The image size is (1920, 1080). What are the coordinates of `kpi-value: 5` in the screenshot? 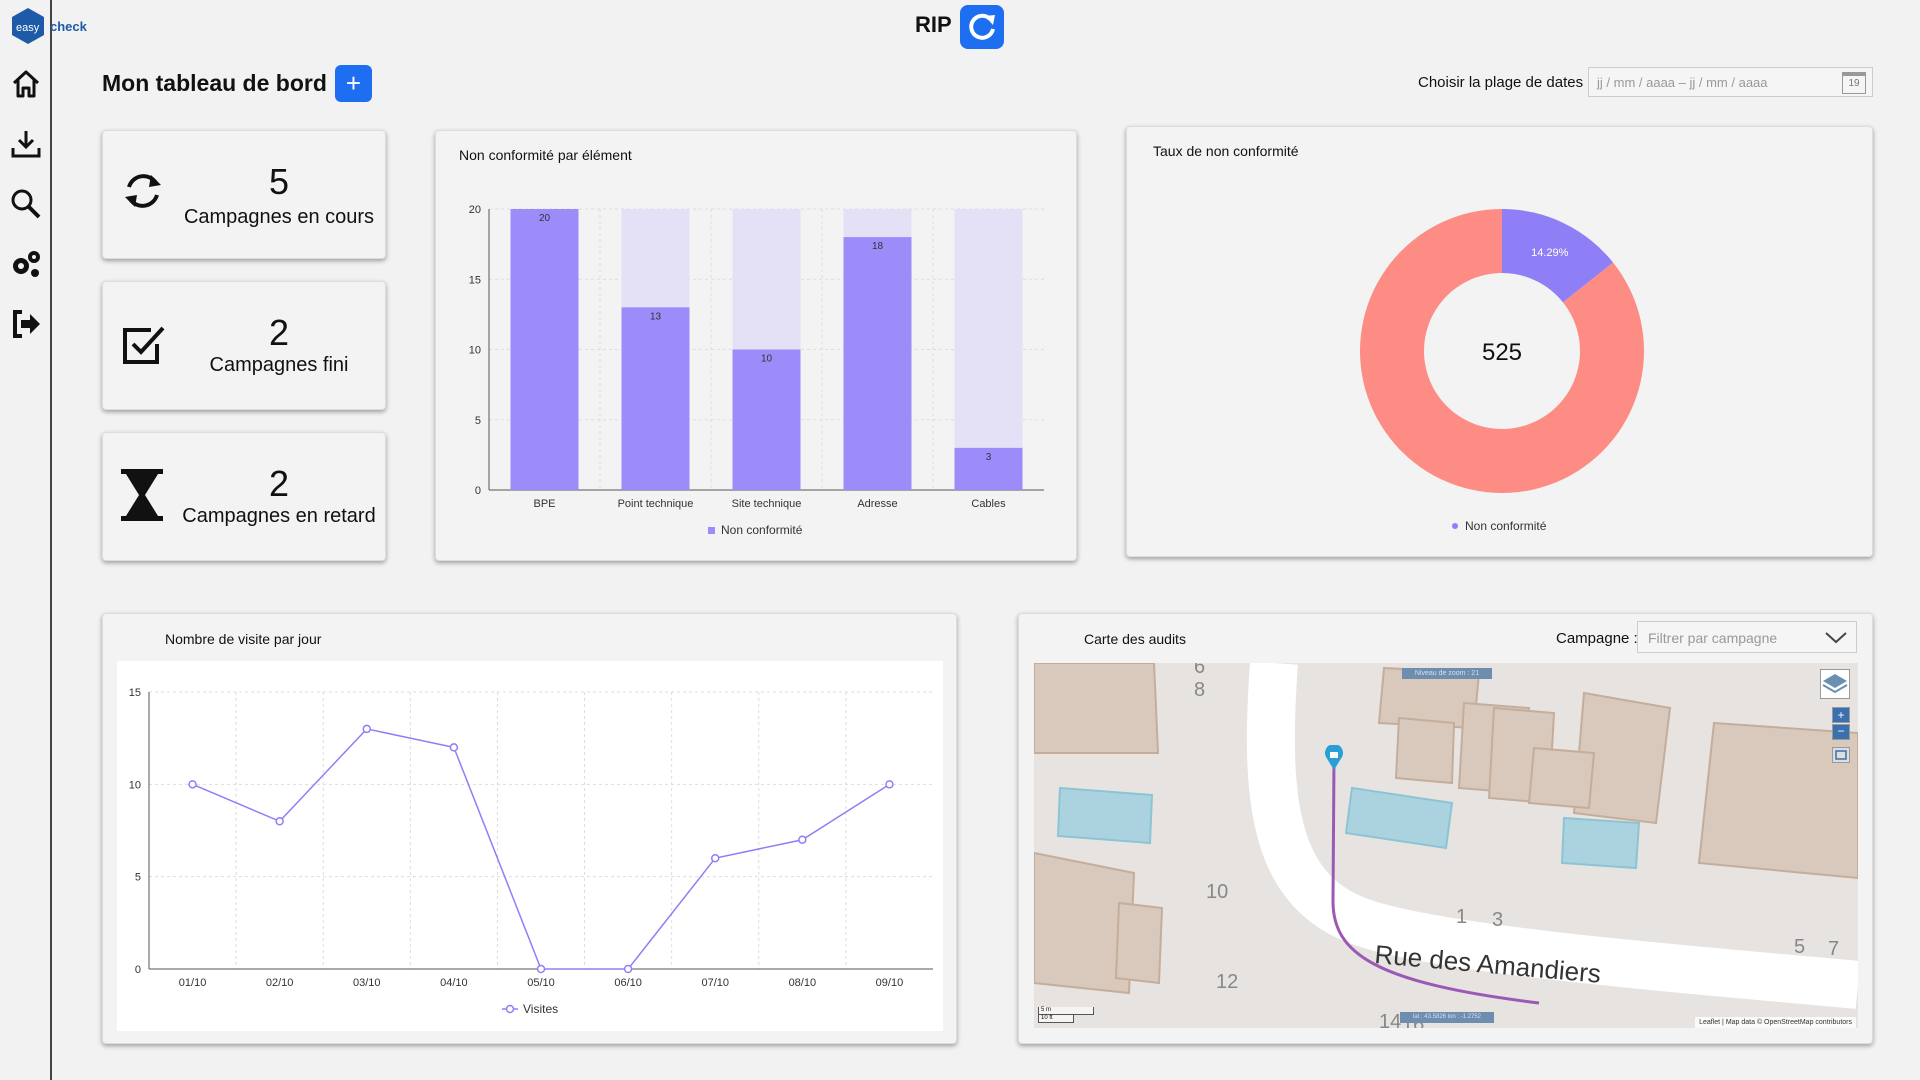 It's located at (279, 181).